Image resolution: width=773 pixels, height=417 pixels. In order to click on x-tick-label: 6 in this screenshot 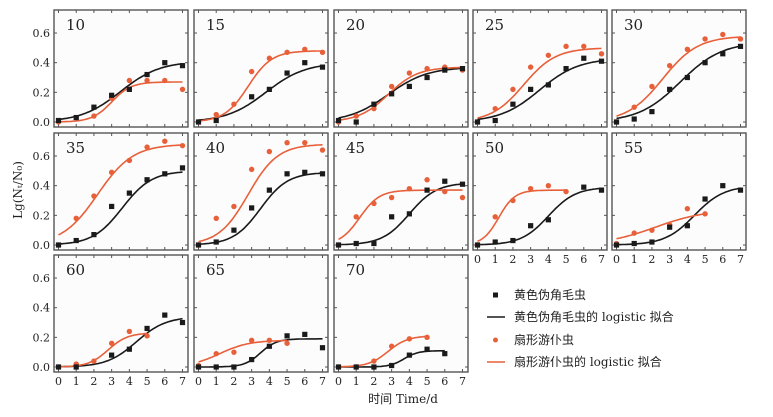, I will do `click(583, 259)`.